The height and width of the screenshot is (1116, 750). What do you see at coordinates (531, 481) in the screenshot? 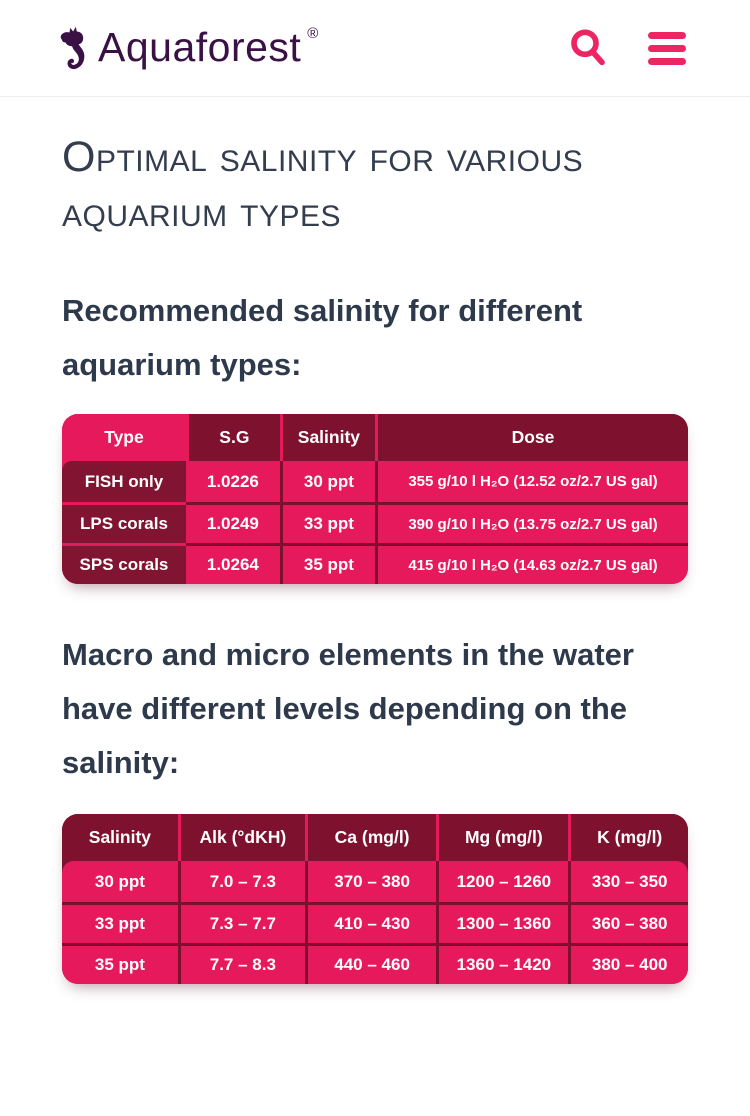
I see `table-cell: 355 g/10 l H₂O (12.52 oz/2.7 US gal)` at bounding box center [531, 481].